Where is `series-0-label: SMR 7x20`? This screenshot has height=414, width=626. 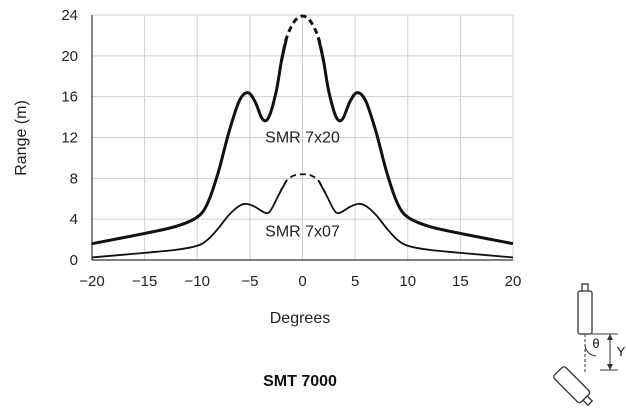 series-0-label: SMR 7x20 is located at coordinates (302, 138).